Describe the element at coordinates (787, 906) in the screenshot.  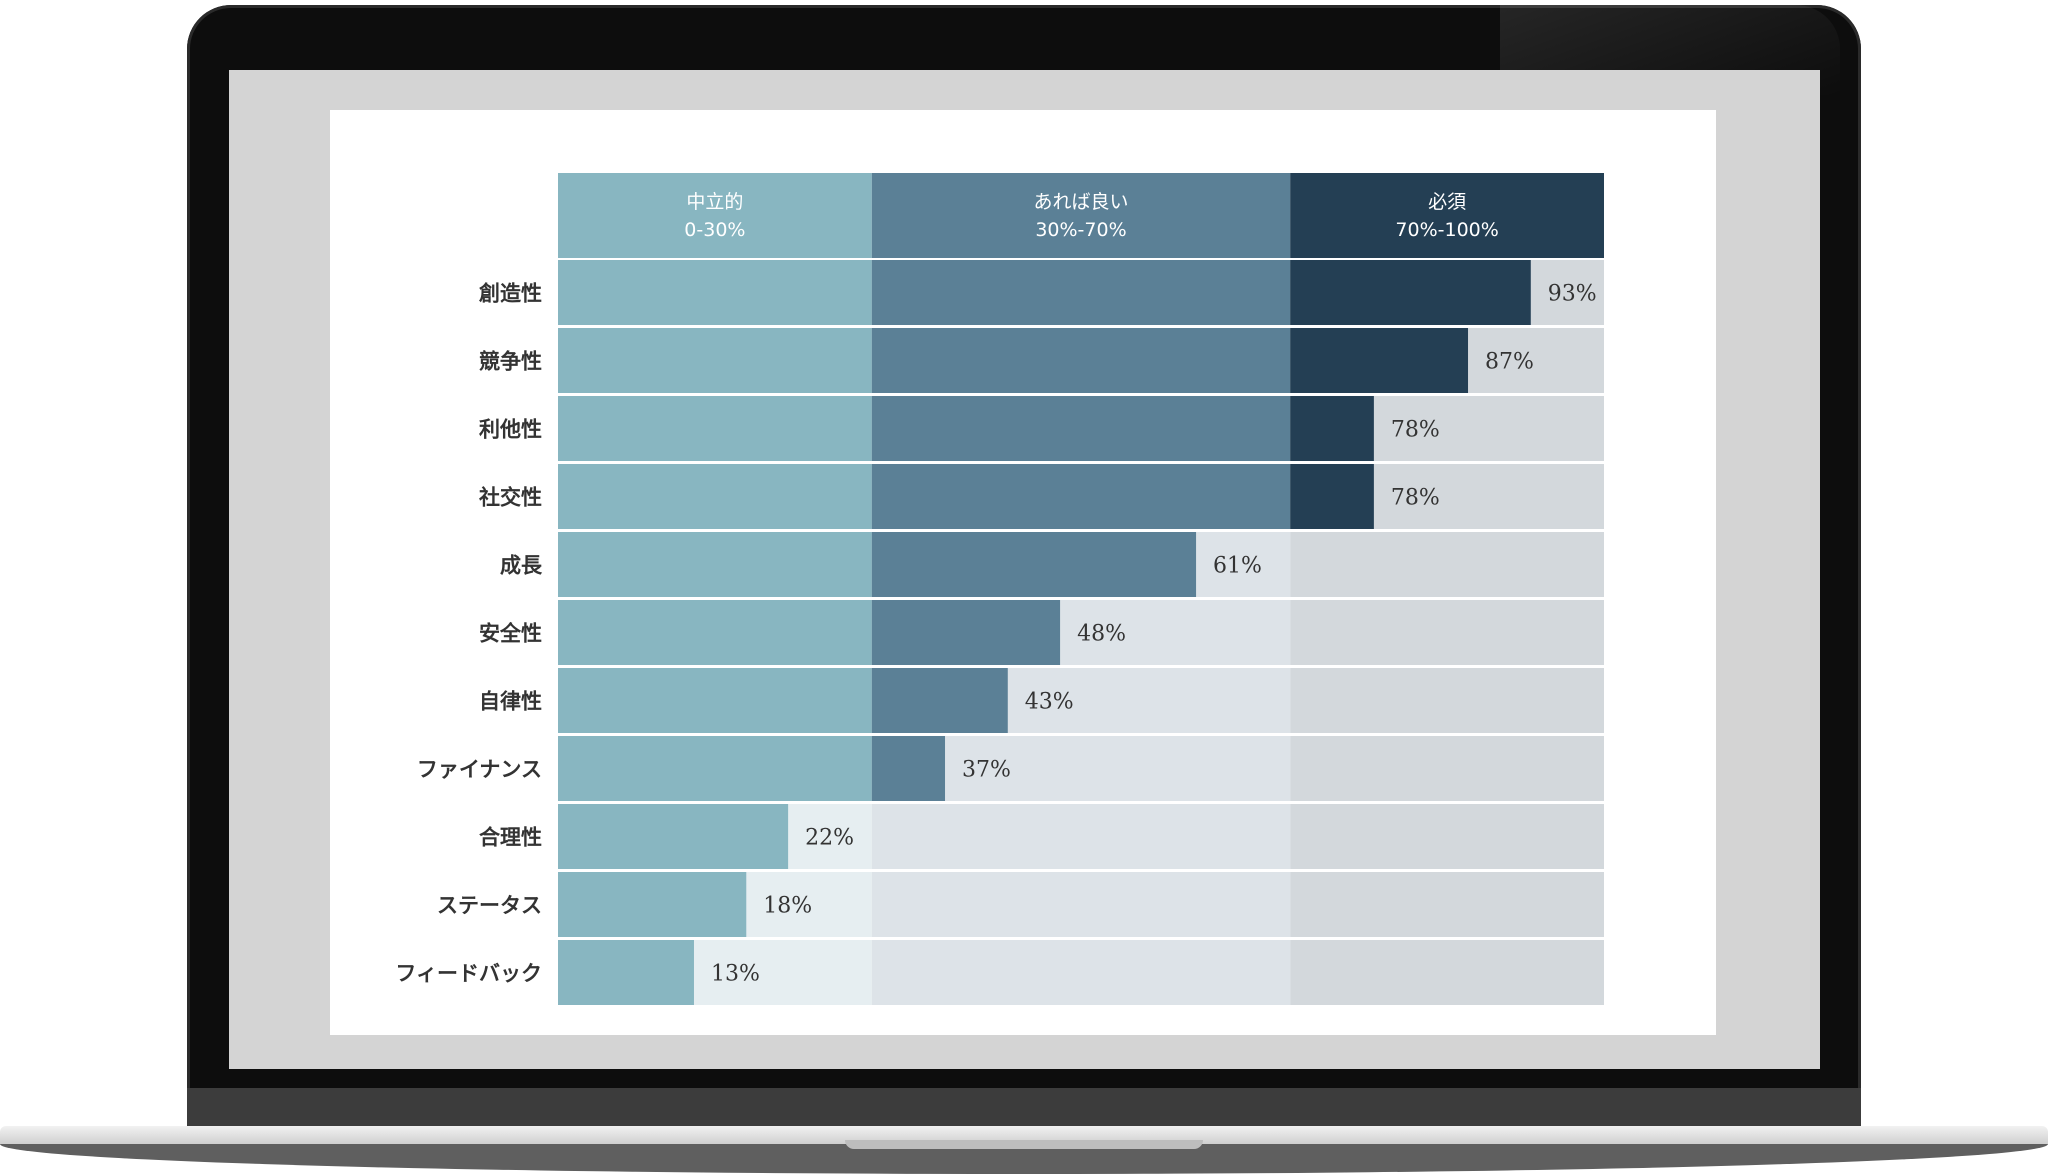
I see `value-label-9: 18%` at that location.